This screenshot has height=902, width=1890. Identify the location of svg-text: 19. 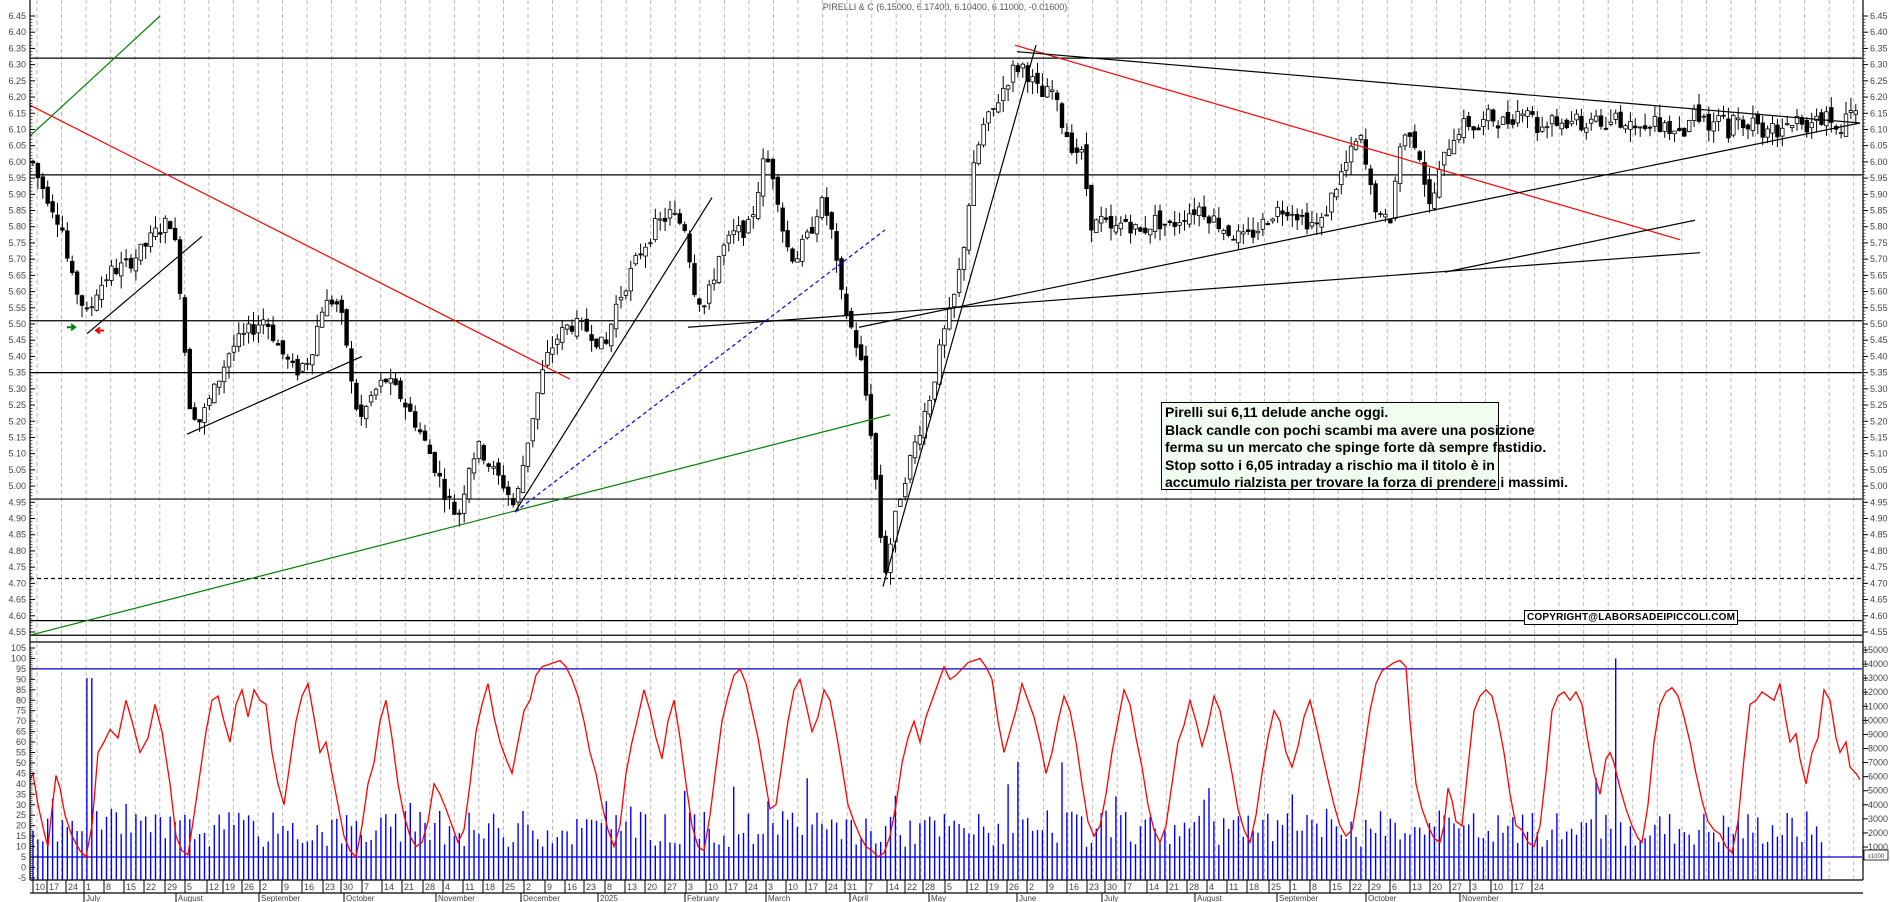
(994, 887).